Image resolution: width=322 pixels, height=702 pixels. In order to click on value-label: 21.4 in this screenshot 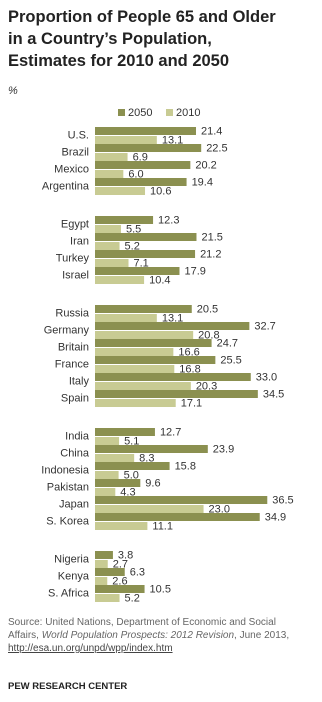, I will do `click(211, 131)`.